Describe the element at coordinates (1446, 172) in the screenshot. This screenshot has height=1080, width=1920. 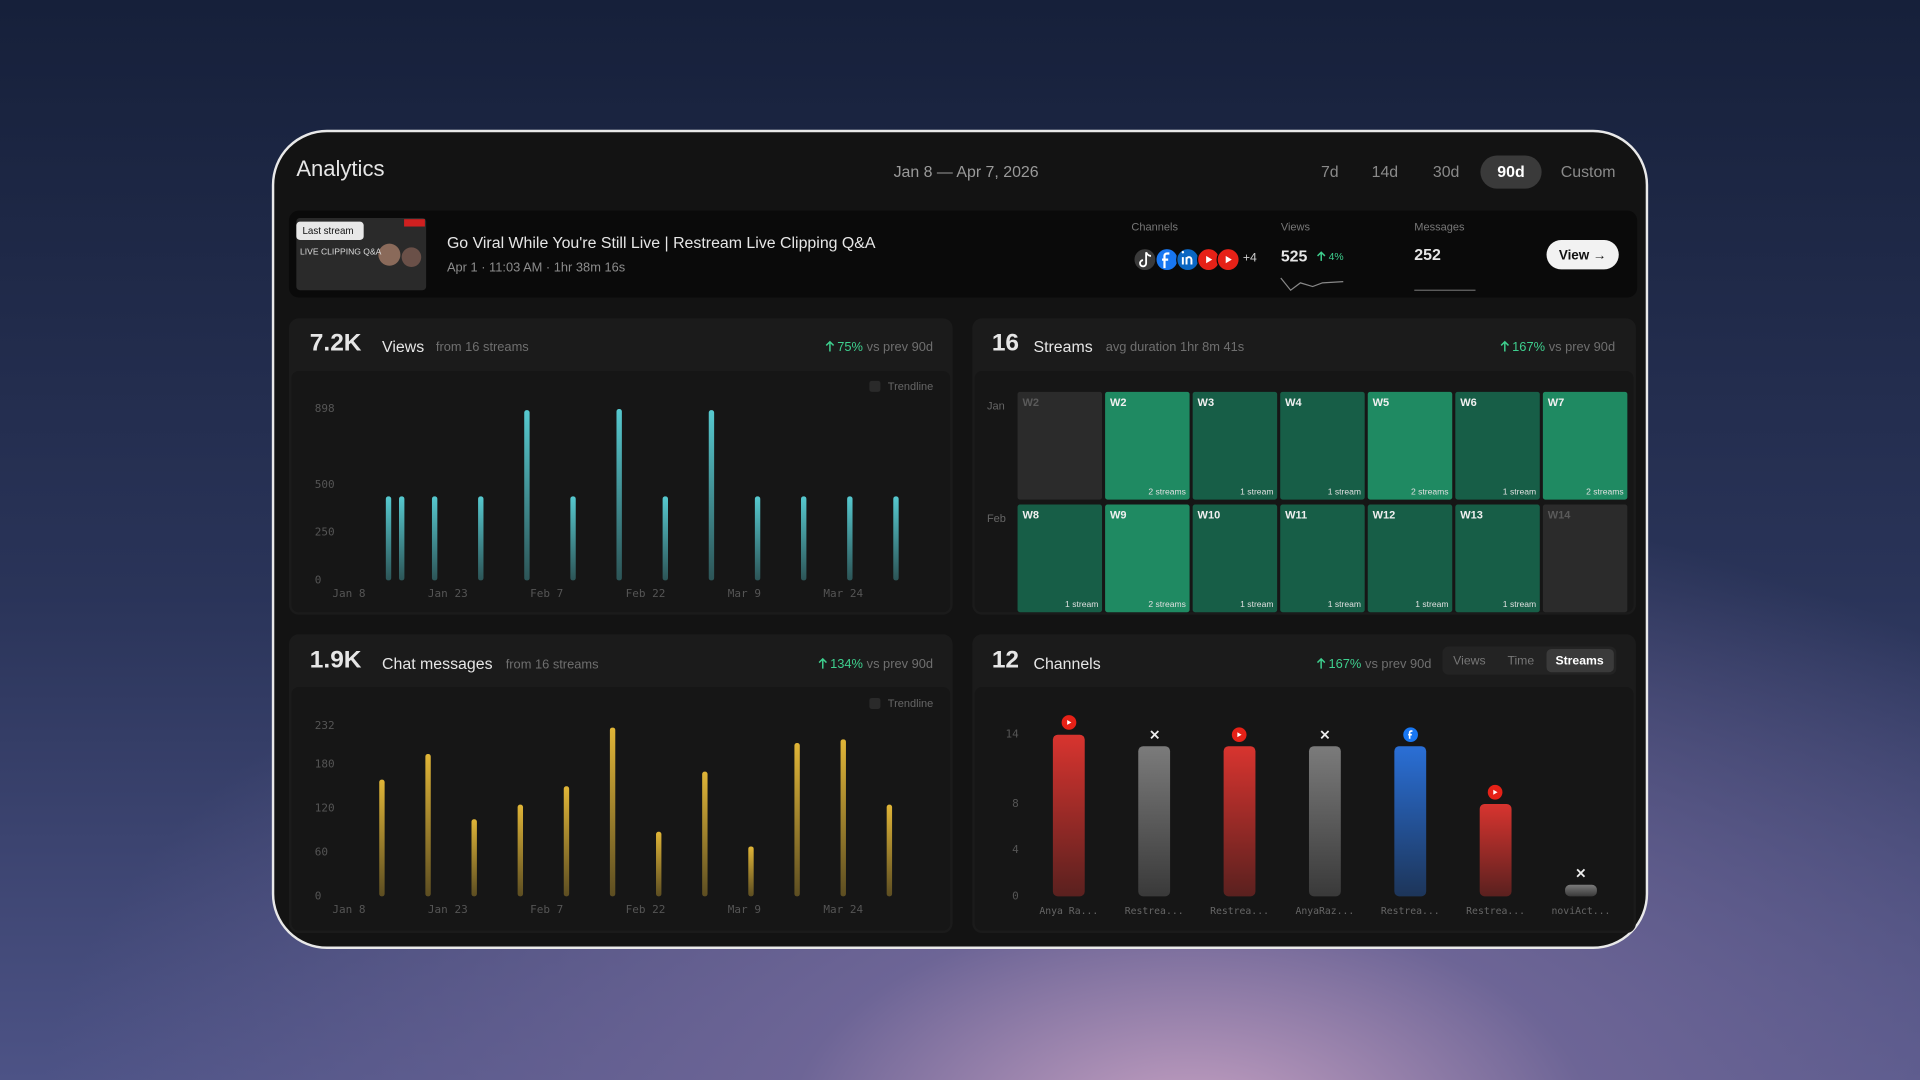
I see `range-button: 30d` at that location.